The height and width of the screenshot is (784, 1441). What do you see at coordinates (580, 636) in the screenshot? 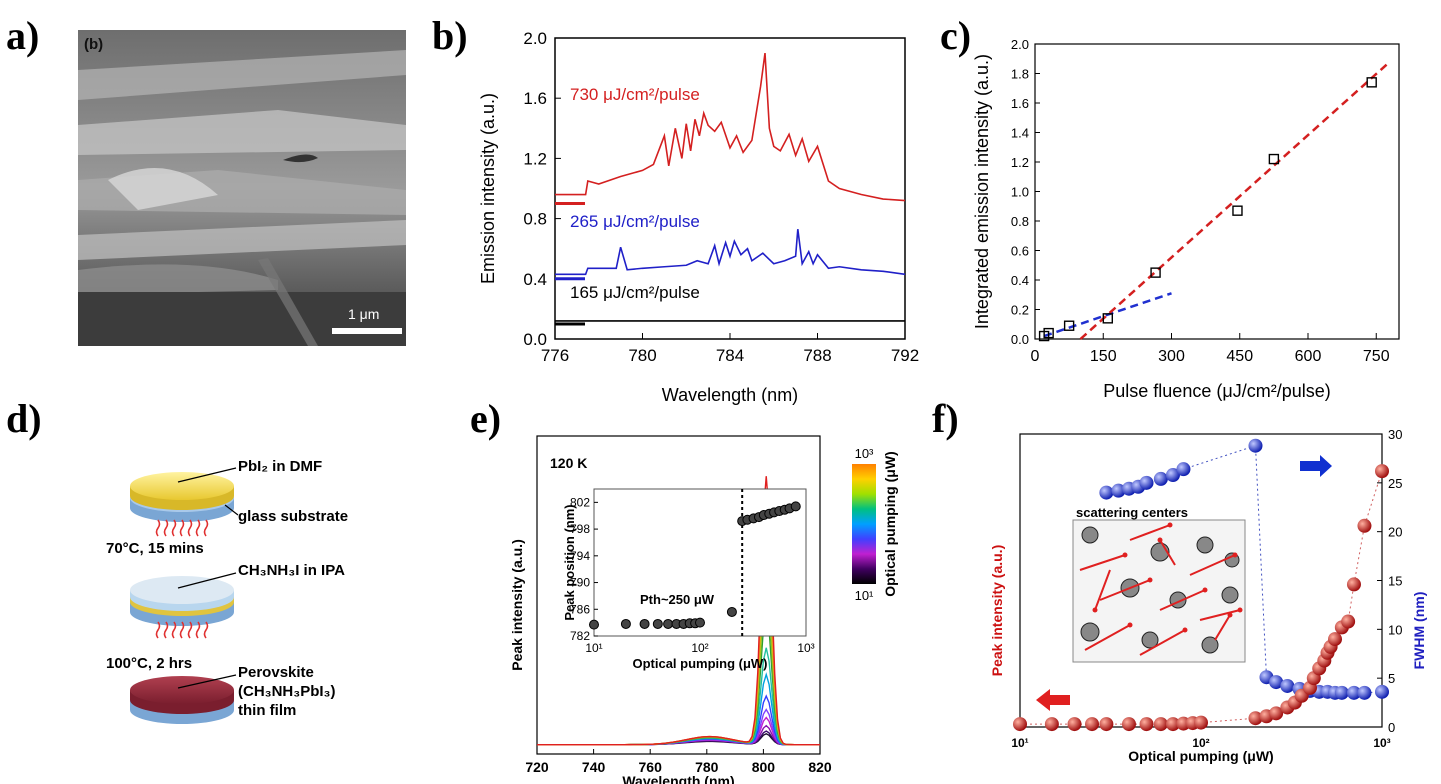
I see `inset-y-tick-label: 782` at bounding box center [580, 636].